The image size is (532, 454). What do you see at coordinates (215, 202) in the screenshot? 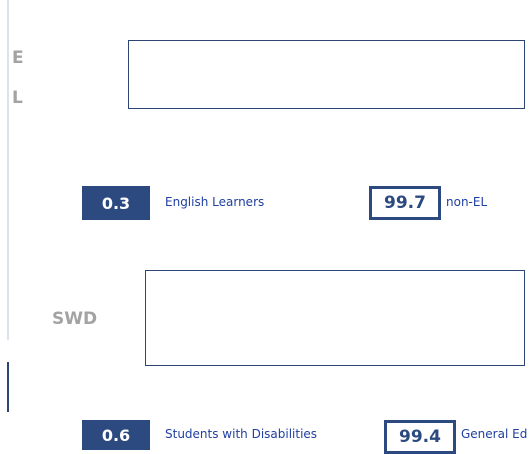
I see `group-label: English Learners` at bounding box center [215, 202].